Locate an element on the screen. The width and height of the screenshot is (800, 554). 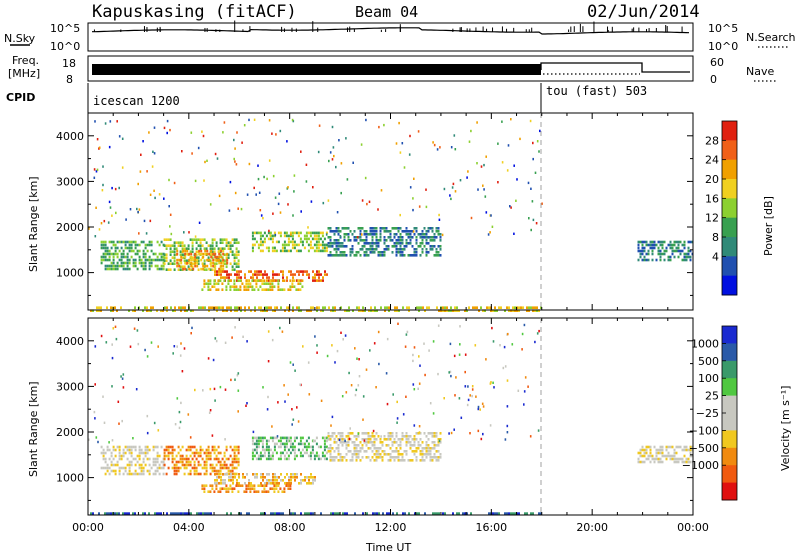
cpid-label: CPID is located at coordinates (20, 97).